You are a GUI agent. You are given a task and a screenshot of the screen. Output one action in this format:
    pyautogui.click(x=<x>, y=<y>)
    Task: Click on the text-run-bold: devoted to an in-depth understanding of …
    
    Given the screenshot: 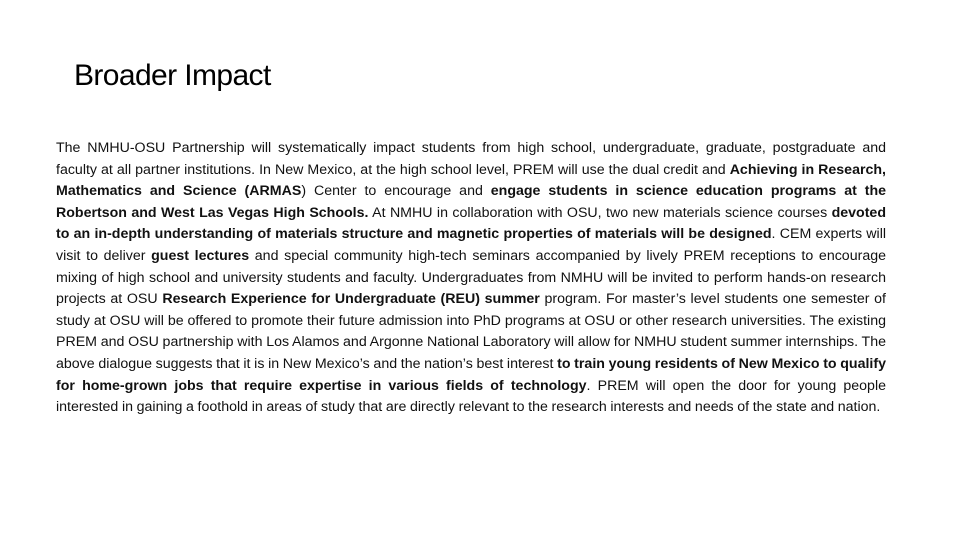 What is the action you would take?
    pyautogui.click(x=471, y=223)
    